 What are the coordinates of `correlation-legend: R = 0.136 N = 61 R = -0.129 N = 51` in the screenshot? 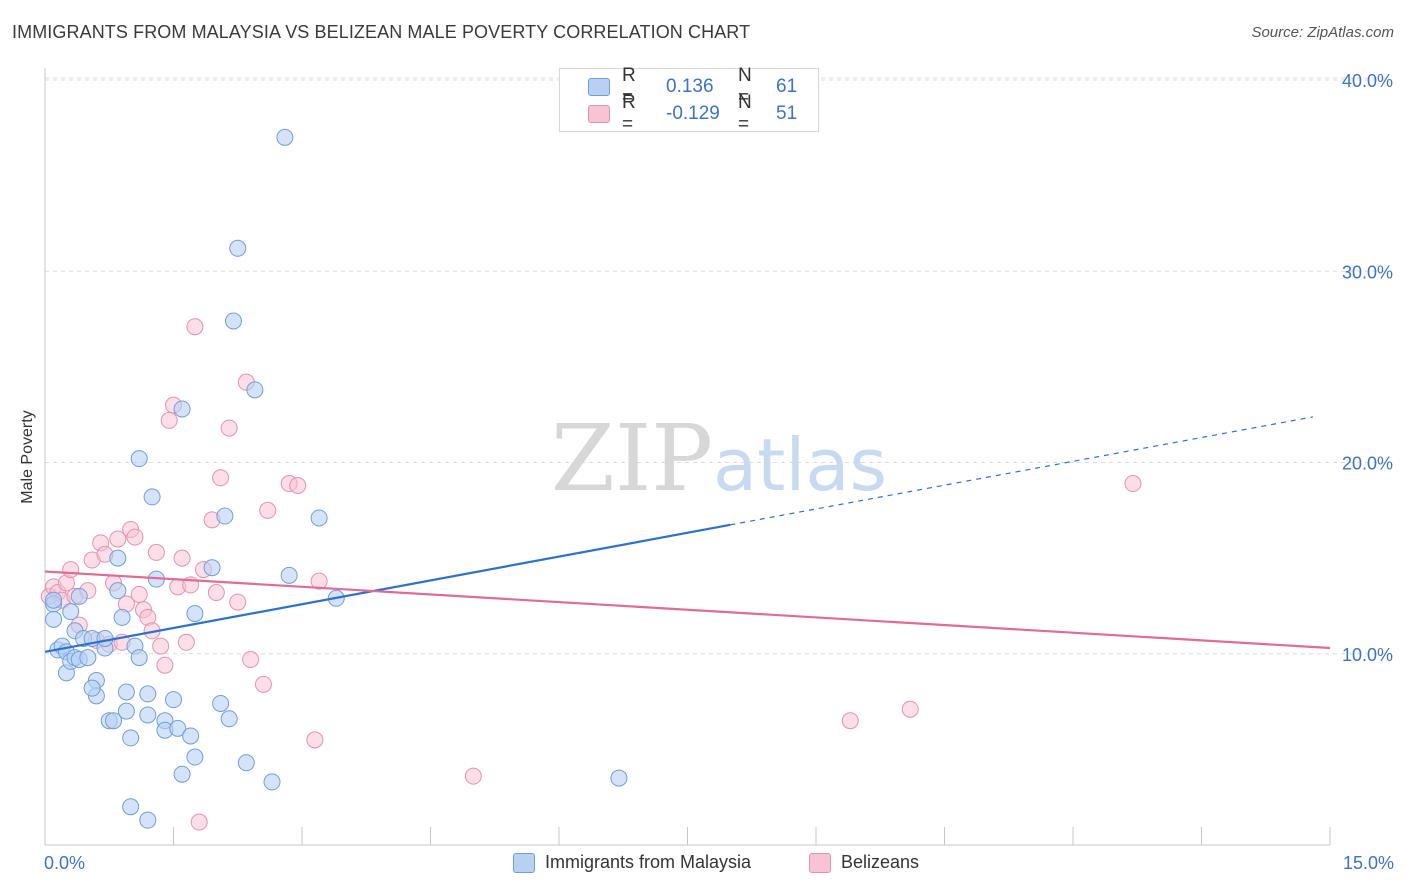 It's located at (689, 100).